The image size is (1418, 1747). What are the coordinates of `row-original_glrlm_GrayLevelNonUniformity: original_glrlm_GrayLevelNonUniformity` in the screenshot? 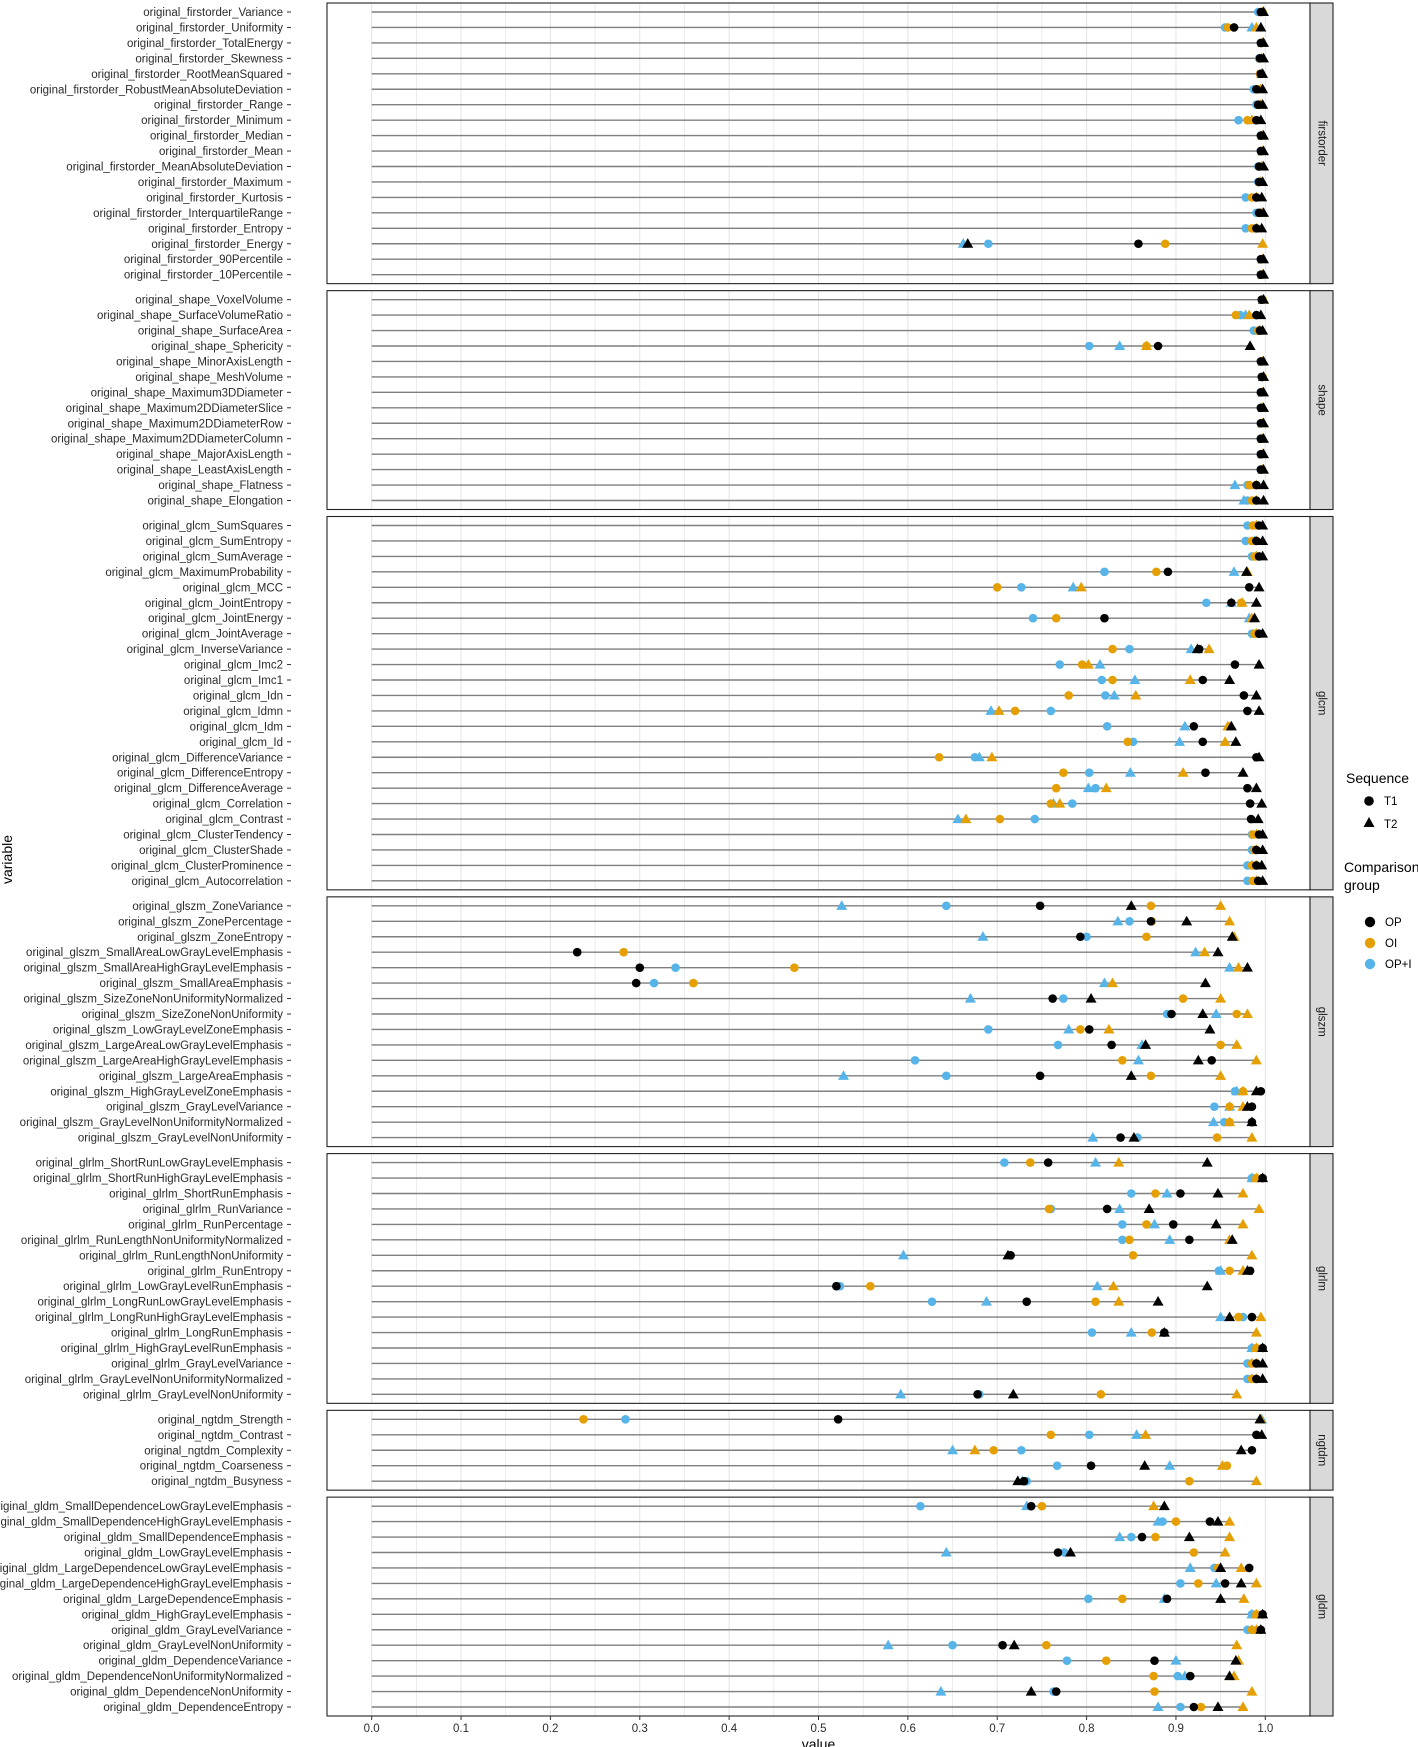 It's located at (663, 1394).